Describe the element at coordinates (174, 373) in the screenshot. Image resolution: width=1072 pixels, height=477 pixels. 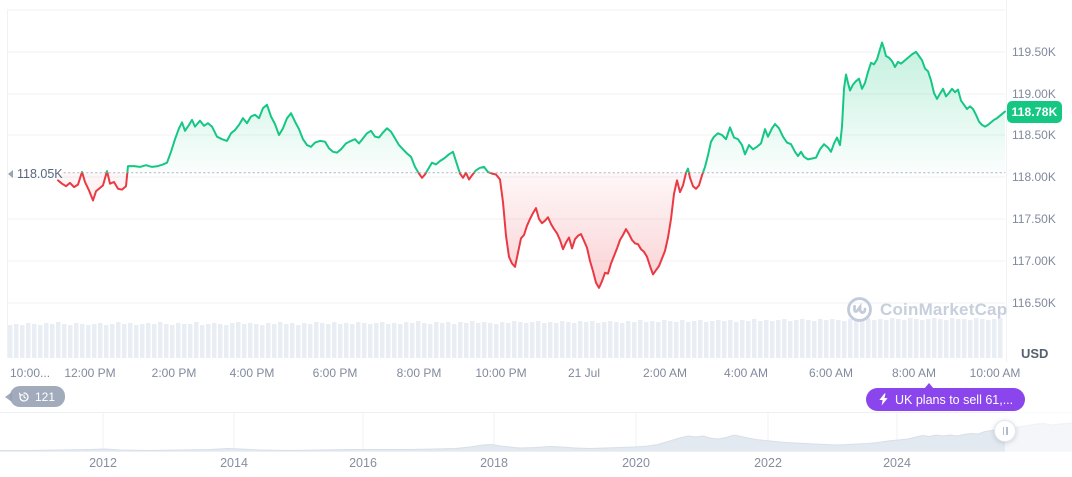
I see `x-axis-label: 2:00 PM` at that location.